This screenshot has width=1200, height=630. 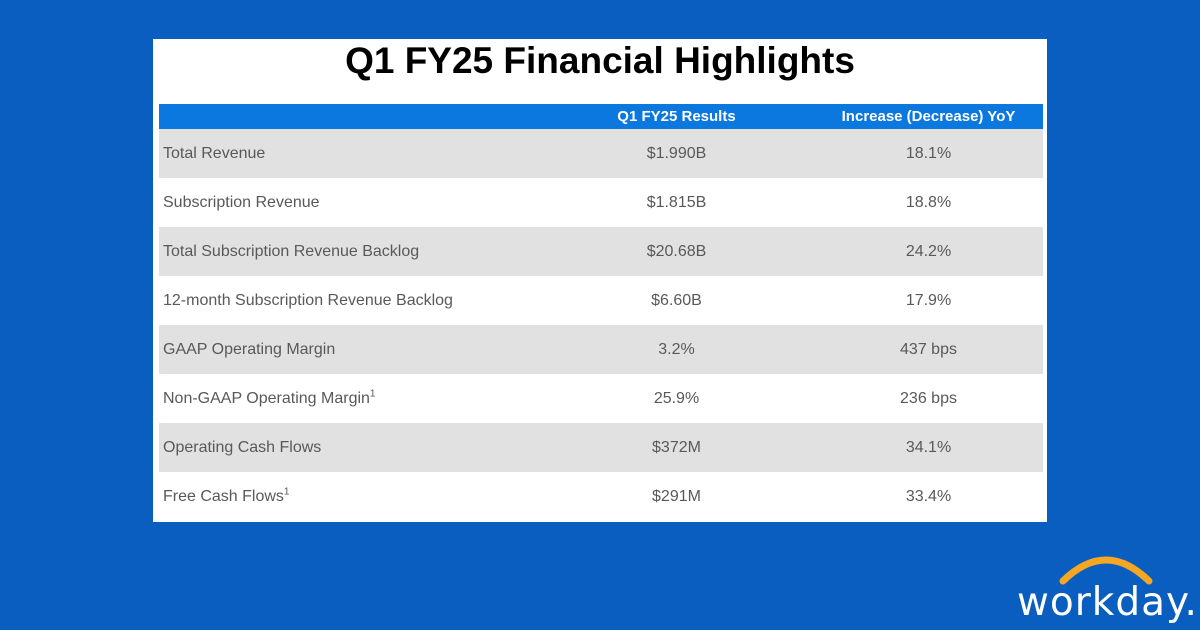 I want to click on row-change: 236 bps, so click(x=928, y=398).